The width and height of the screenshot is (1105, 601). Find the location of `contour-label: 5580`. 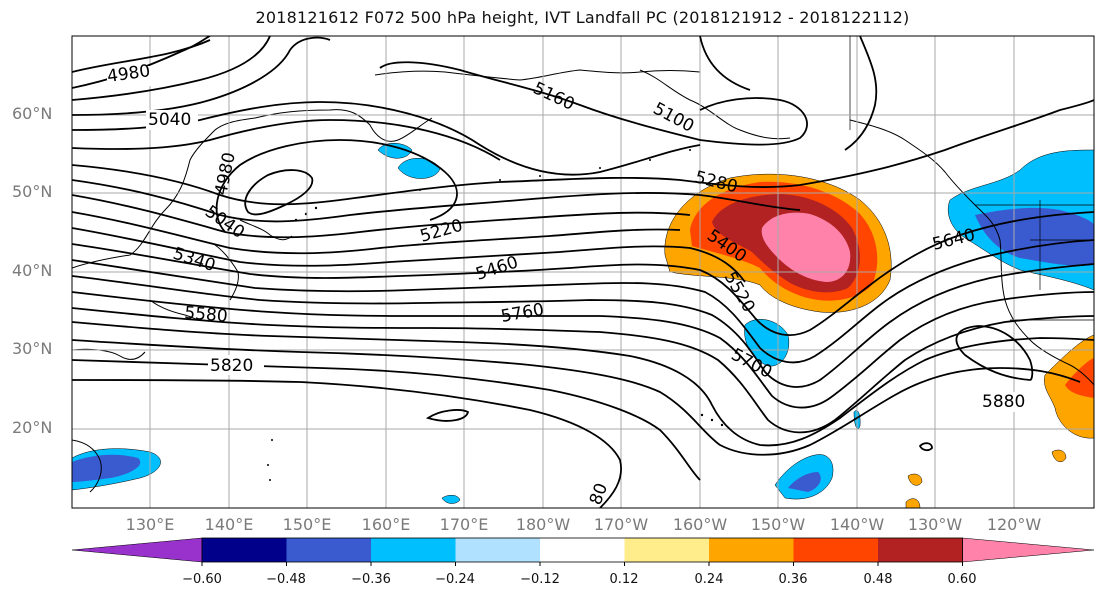

contour-label: 5580 is located at coordinates (206, 315).